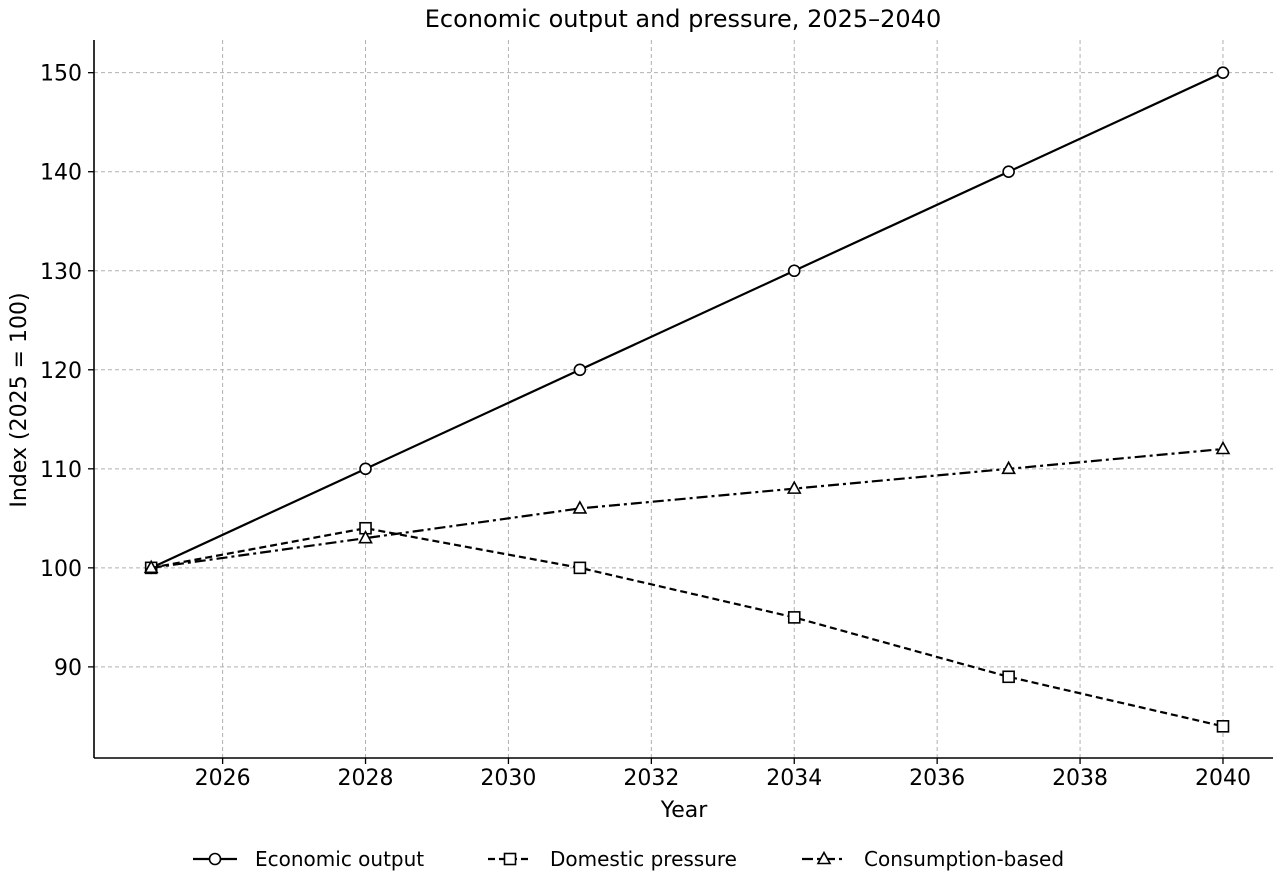 This screenshot has width=1280, height=880. What do you see at coordinates (223, 778) in the screenshot?
I see `x-tick-label: 2026` at bounding box center [223, 778].